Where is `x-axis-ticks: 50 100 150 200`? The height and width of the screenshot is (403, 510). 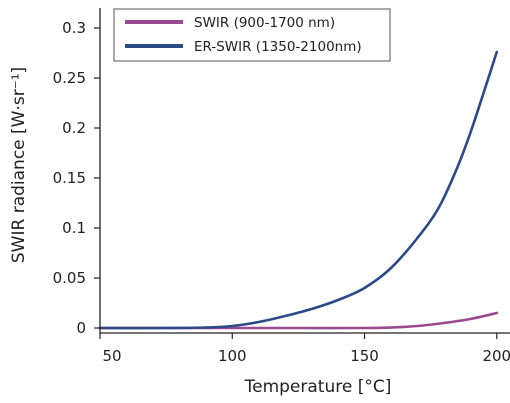 x-axis-ticks: 50 100 150 200 is located at coordinates (304, 349).